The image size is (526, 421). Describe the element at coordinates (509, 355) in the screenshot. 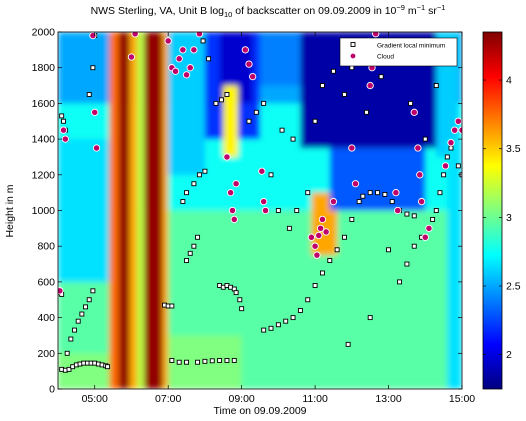

I see `colorbar-tick-label: 2` at that location.